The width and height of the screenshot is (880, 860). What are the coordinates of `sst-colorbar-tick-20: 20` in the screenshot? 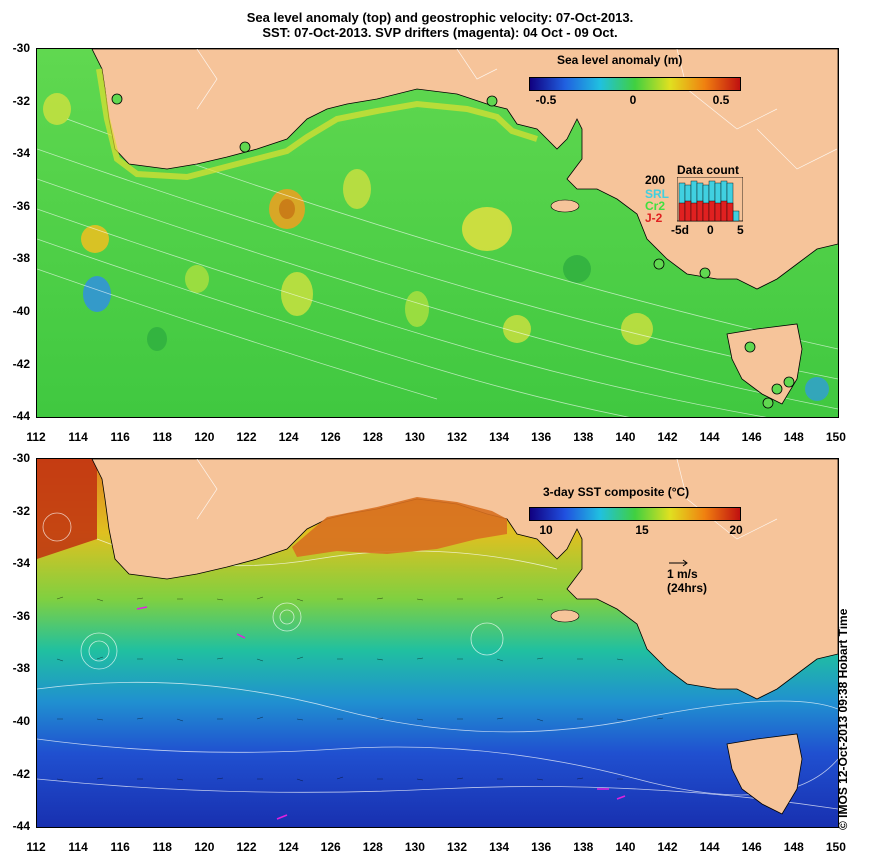 It's located at (736, 530).